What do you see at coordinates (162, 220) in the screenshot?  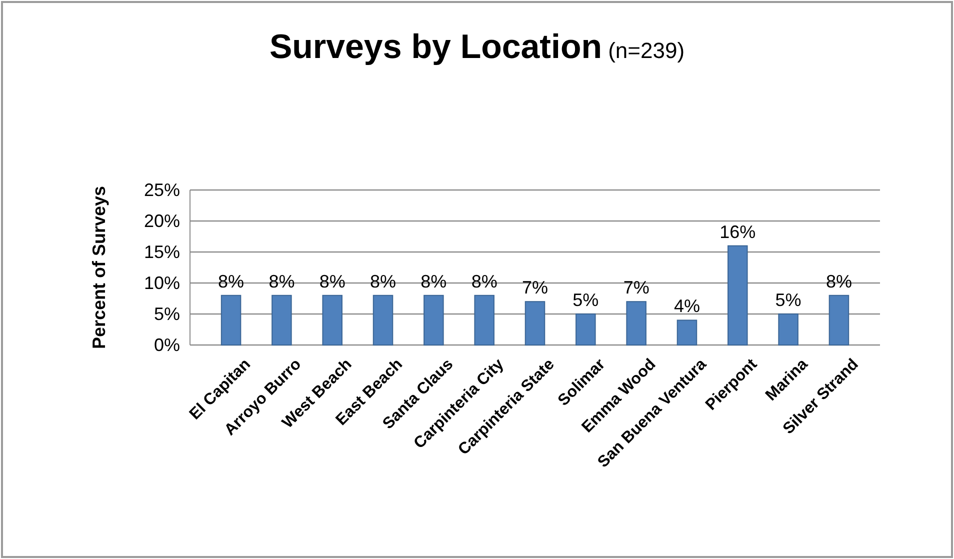 I see `y-tick-label: 20%` at bounding box center [162, 220].